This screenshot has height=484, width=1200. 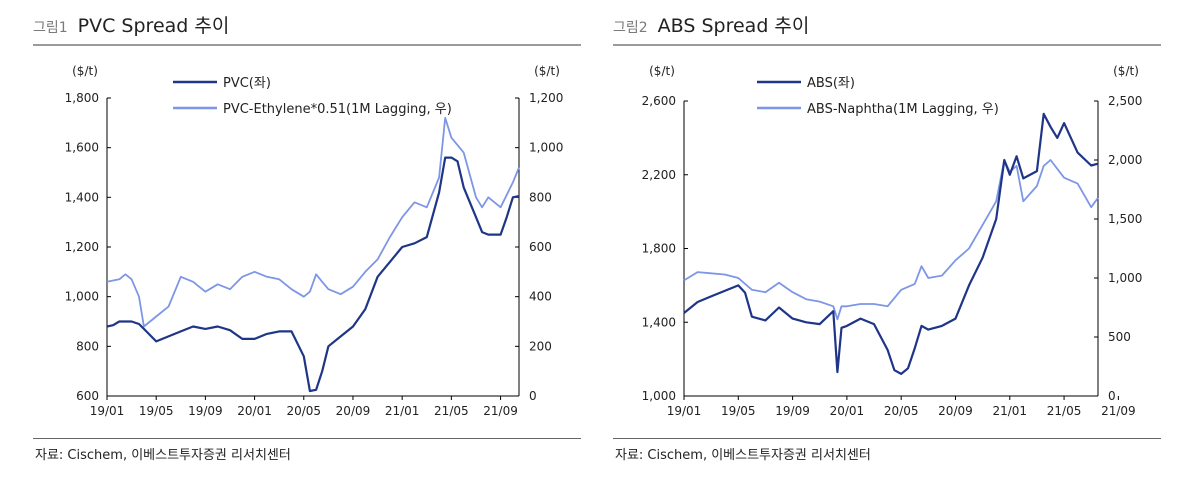 I want to click on chart-title: 그림1 PVC Spread 추이, so click(x=131, y=26).